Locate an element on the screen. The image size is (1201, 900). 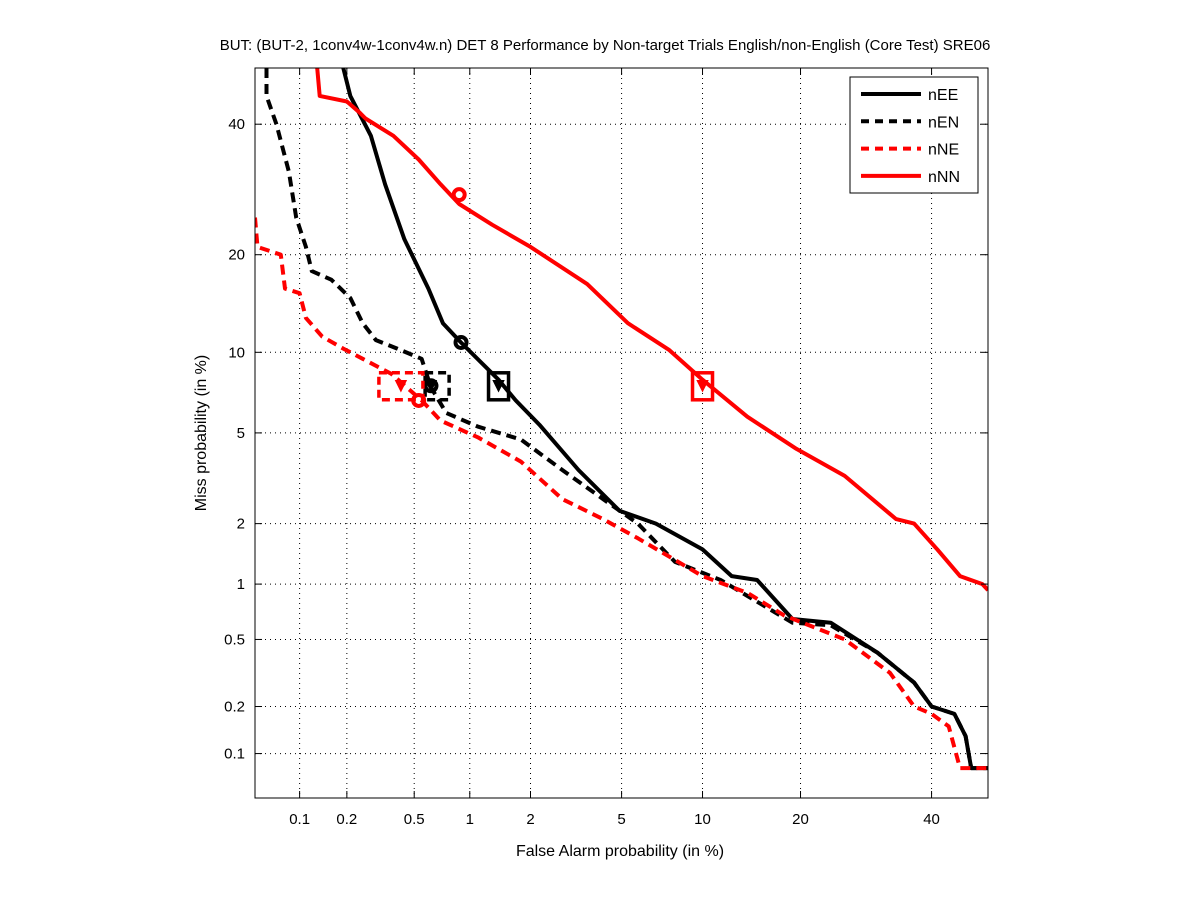
min-dcf-circle-nEE is located at coordinates (461, 342).